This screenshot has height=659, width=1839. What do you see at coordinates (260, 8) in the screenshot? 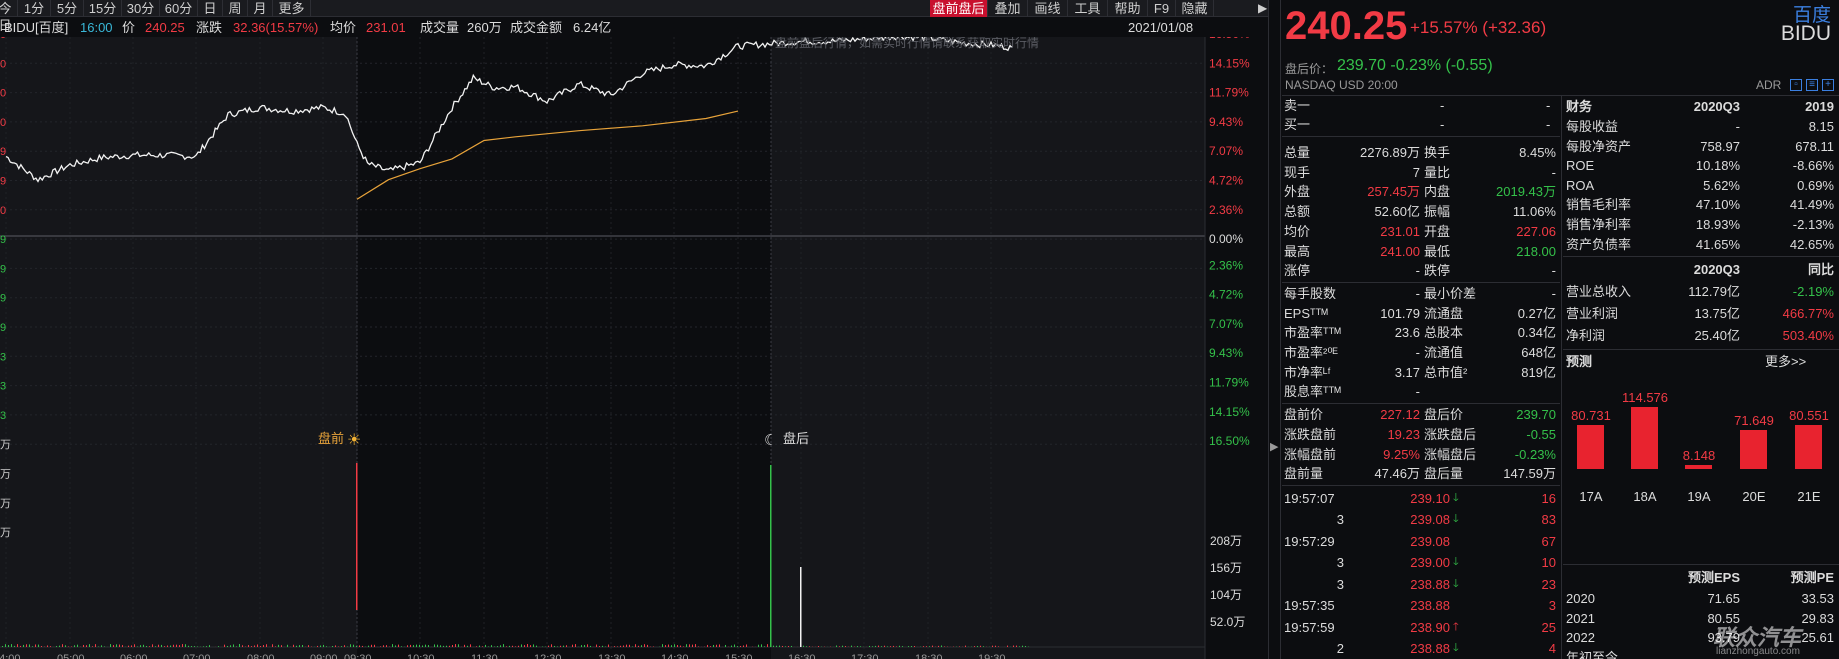
I see `tab-8: 月` at bounding box center [260, 8].